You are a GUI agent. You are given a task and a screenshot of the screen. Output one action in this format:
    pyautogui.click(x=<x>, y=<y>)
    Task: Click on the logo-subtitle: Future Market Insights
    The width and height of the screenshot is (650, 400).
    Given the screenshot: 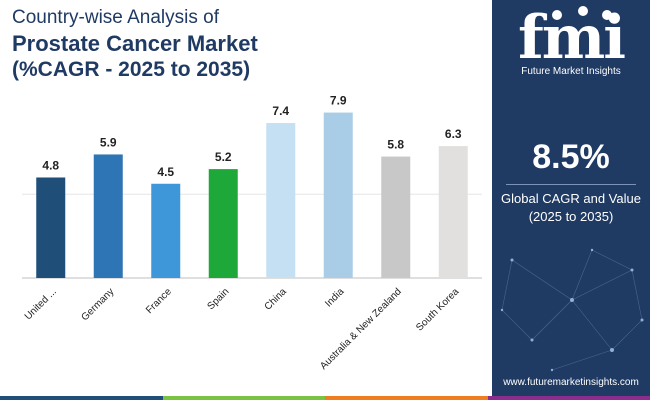 What is the action you would take?
    pyautogui.click(x=571, y=71)
    